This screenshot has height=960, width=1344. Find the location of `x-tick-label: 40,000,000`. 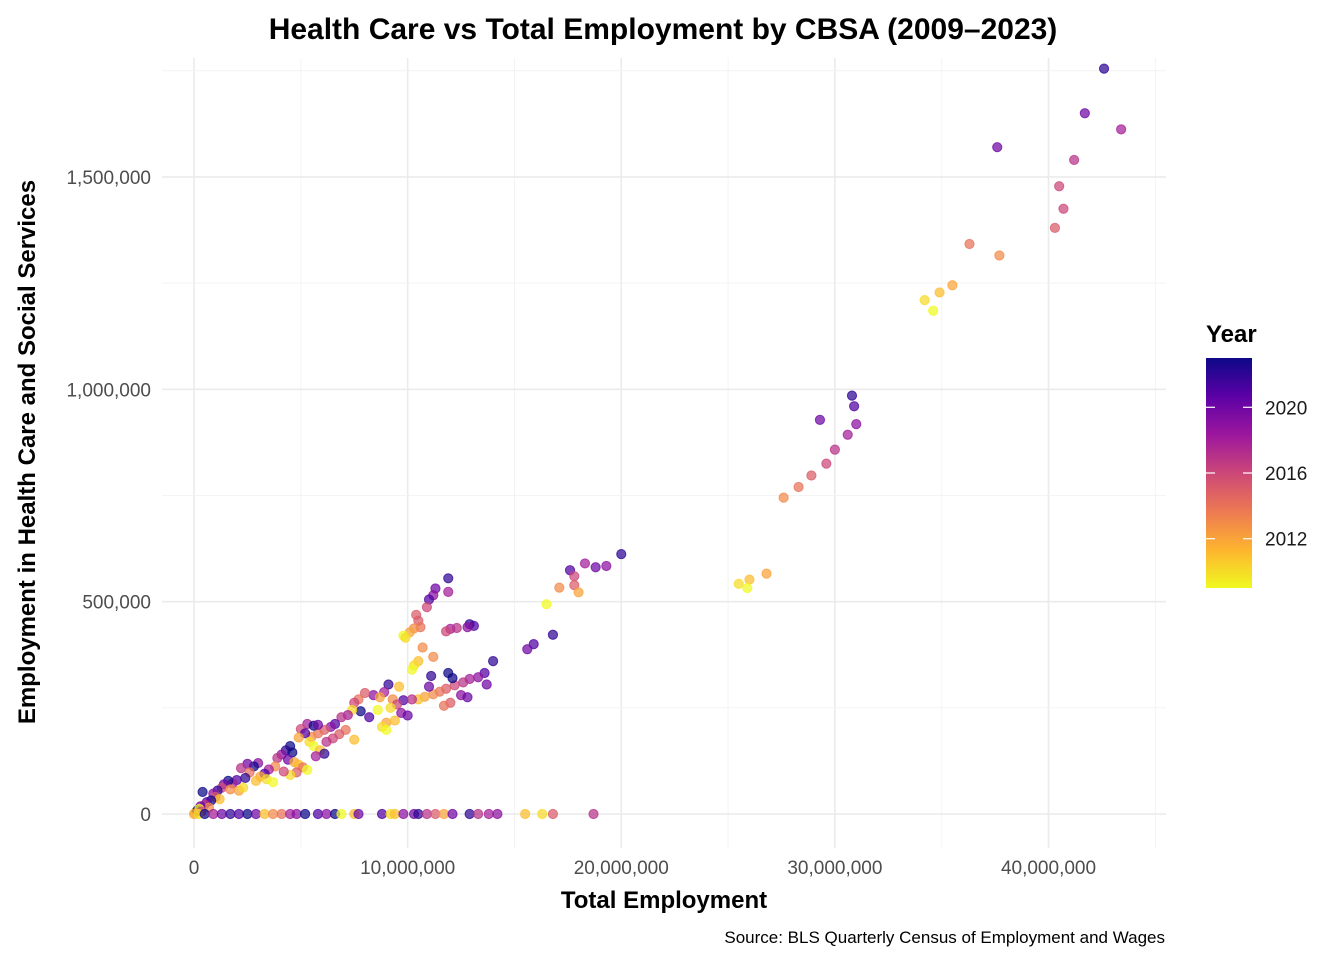

x-tick-label: 40,000,000 is located at coordinates (1048, 868).